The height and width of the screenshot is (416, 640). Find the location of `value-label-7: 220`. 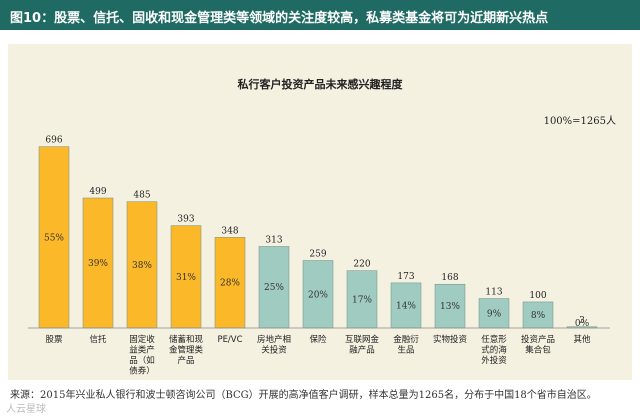

value-label-7: 220 is located at coordinates (361, 265).